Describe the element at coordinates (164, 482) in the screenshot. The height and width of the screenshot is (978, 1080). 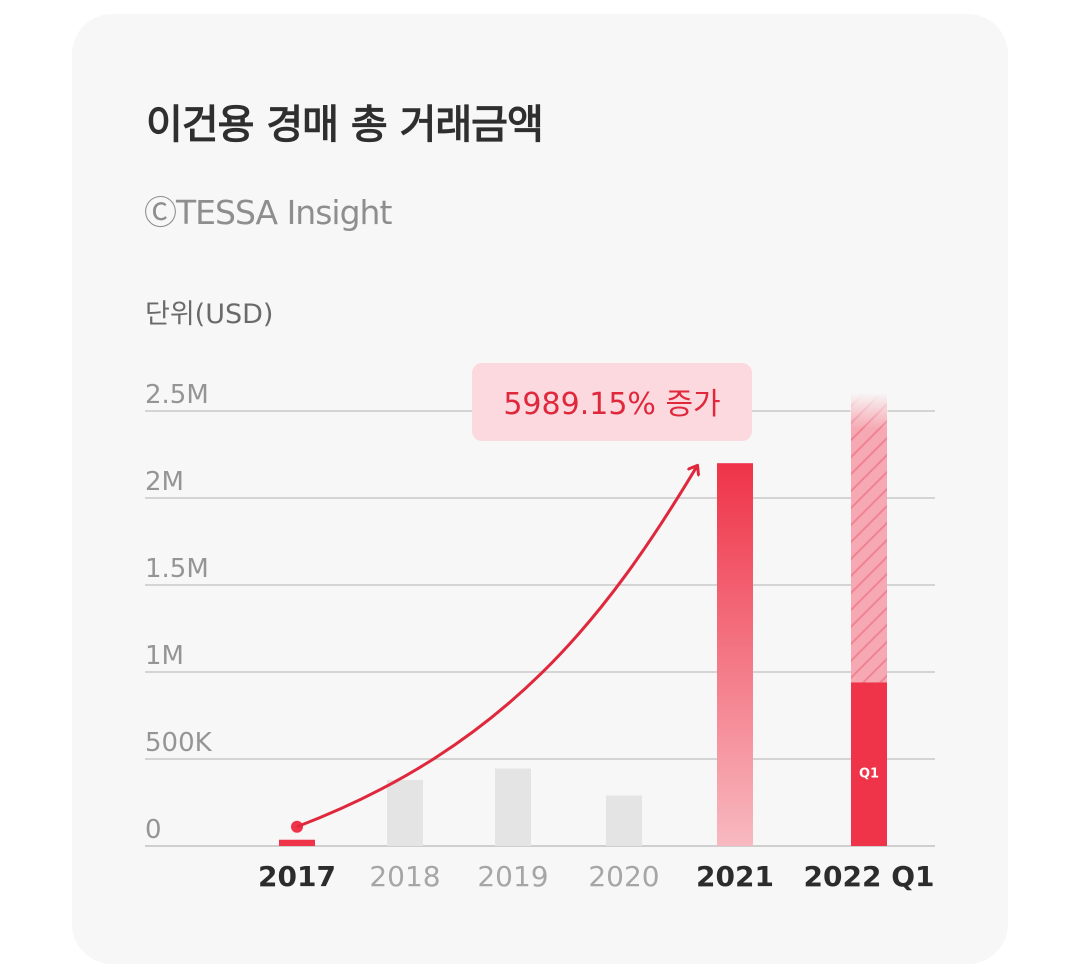
I see `y-tick-label: 2M` at that location.